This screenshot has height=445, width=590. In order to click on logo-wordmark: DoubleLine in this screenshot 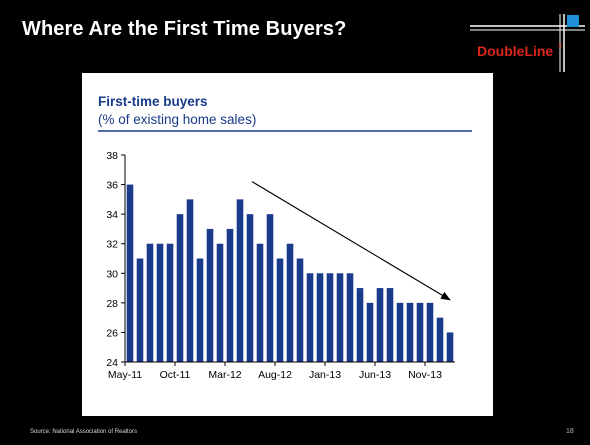, I will do `click(515, 51)`.